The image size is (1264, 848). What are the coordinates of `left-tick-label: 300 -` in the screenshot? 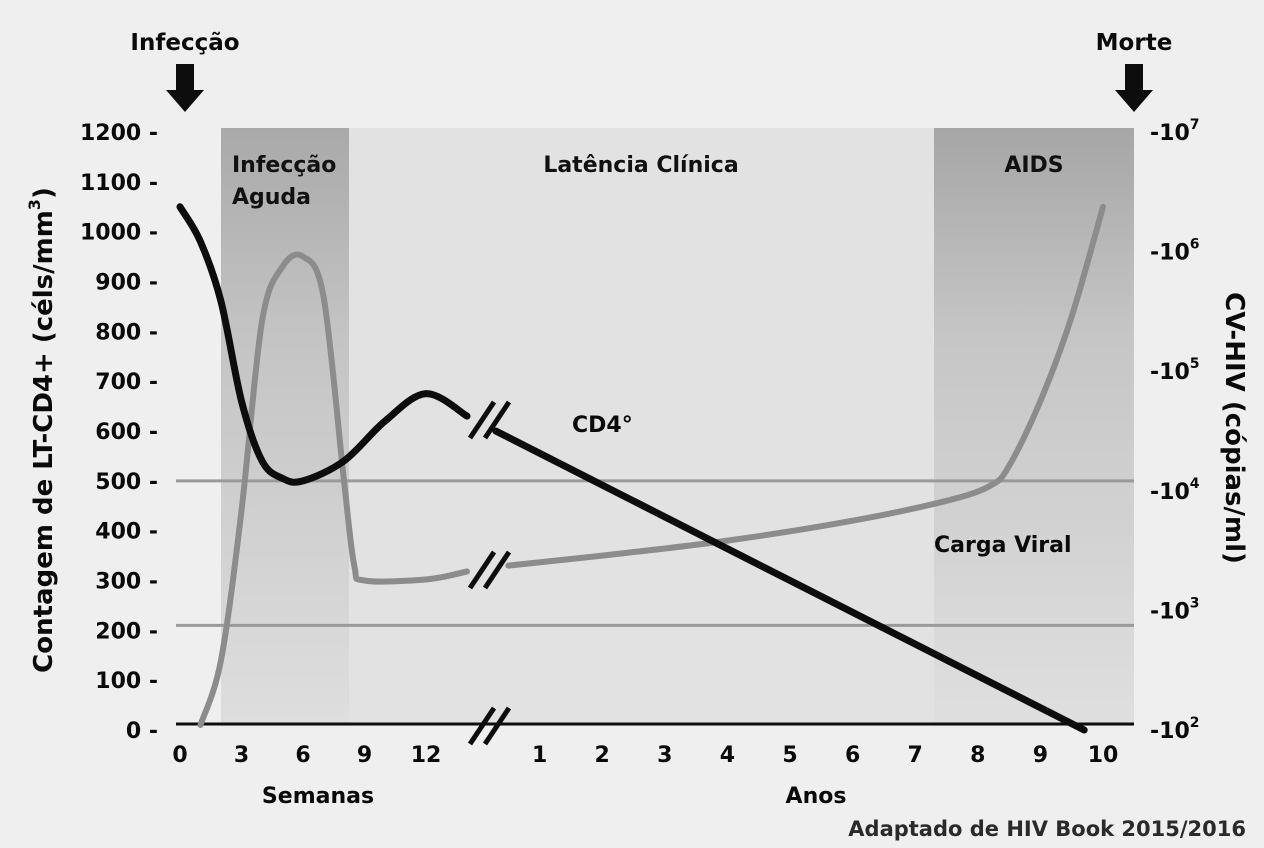 It's located at (126, 582).